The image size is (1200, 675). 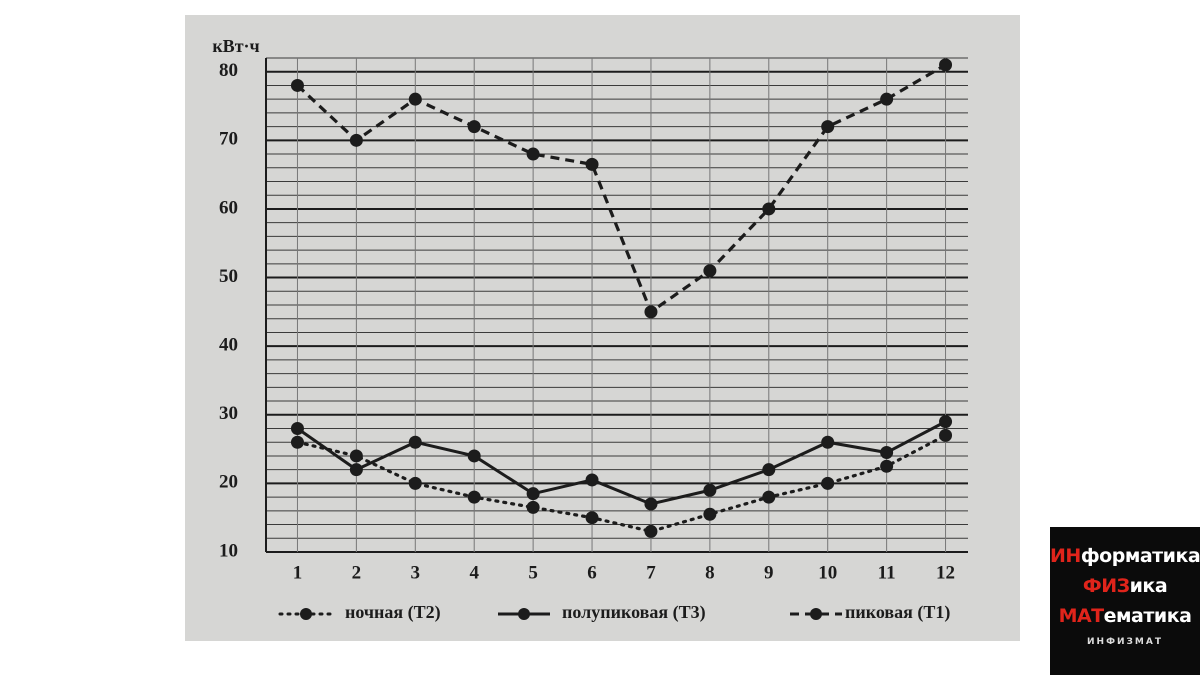 I want to click on y-axis-label: кВт·ч, so click(x=235, y=46).